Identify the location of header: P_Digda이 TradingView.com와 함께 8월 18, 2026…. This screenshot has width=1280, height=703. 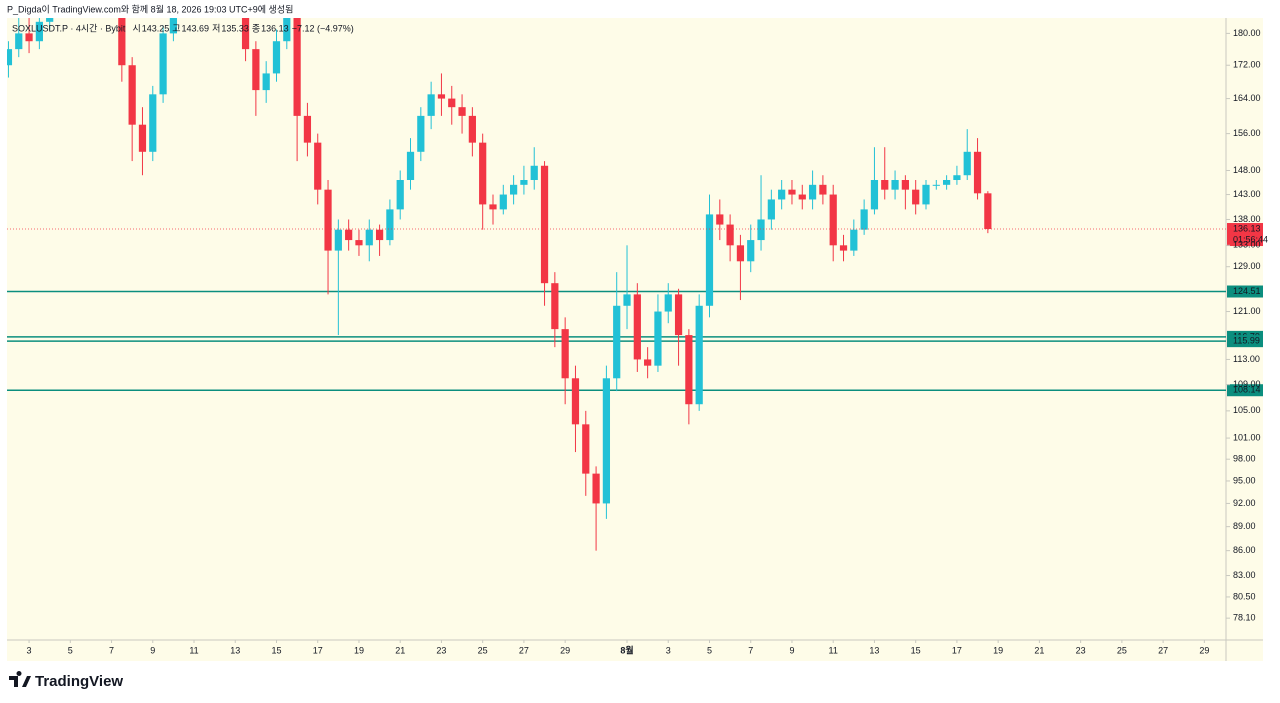
(150, 8).